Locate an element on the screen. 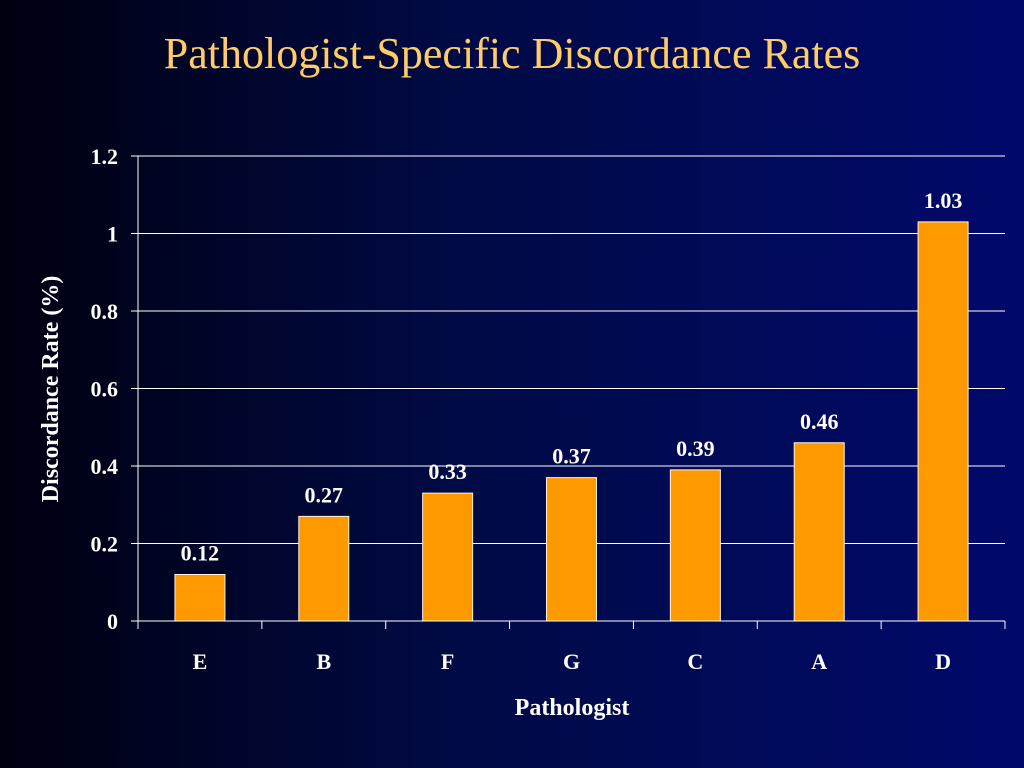  y-tick-label: 0.8 is located at coordinates (105, 311).